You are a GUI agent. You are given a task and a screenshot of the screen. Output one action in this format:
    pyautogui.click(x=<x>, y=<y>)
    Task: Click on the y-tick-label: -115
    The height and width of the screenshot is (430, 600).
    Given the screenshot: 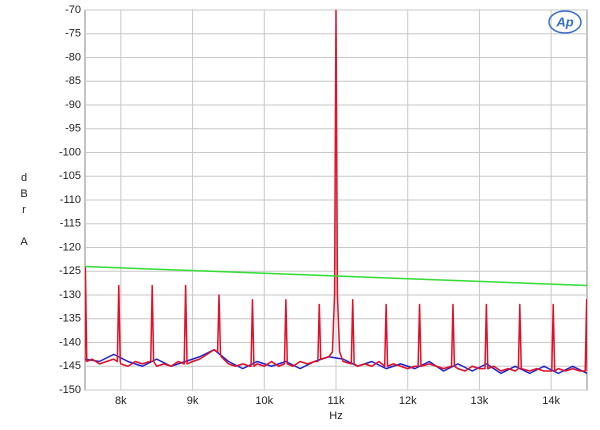 What is the action you would take?
    pyautogui.click(x=70, y=224)
    